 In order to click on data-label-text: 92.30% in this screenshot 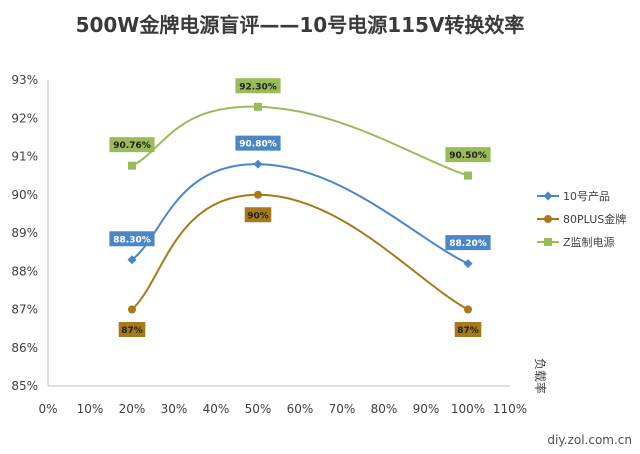, I will do `click(258, 87)`.